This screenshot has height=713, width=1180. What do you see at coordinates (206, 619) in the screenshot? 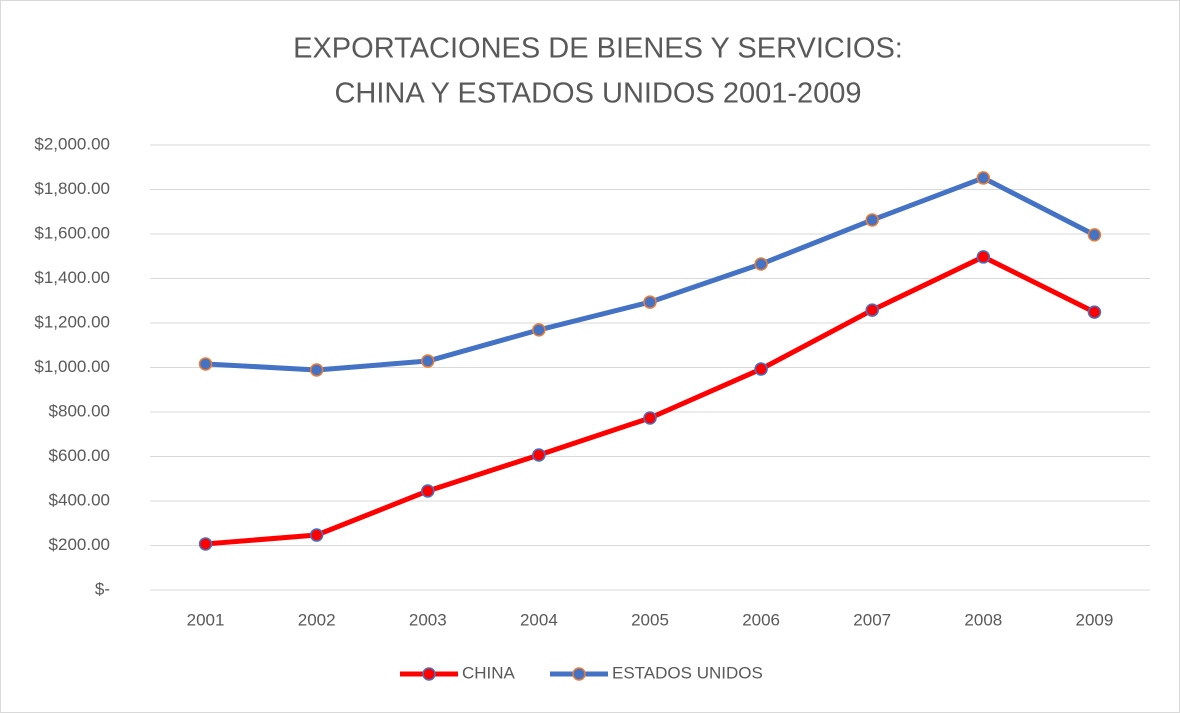
I see `x-tick-label: 2001` at bounding box center [206, 619].